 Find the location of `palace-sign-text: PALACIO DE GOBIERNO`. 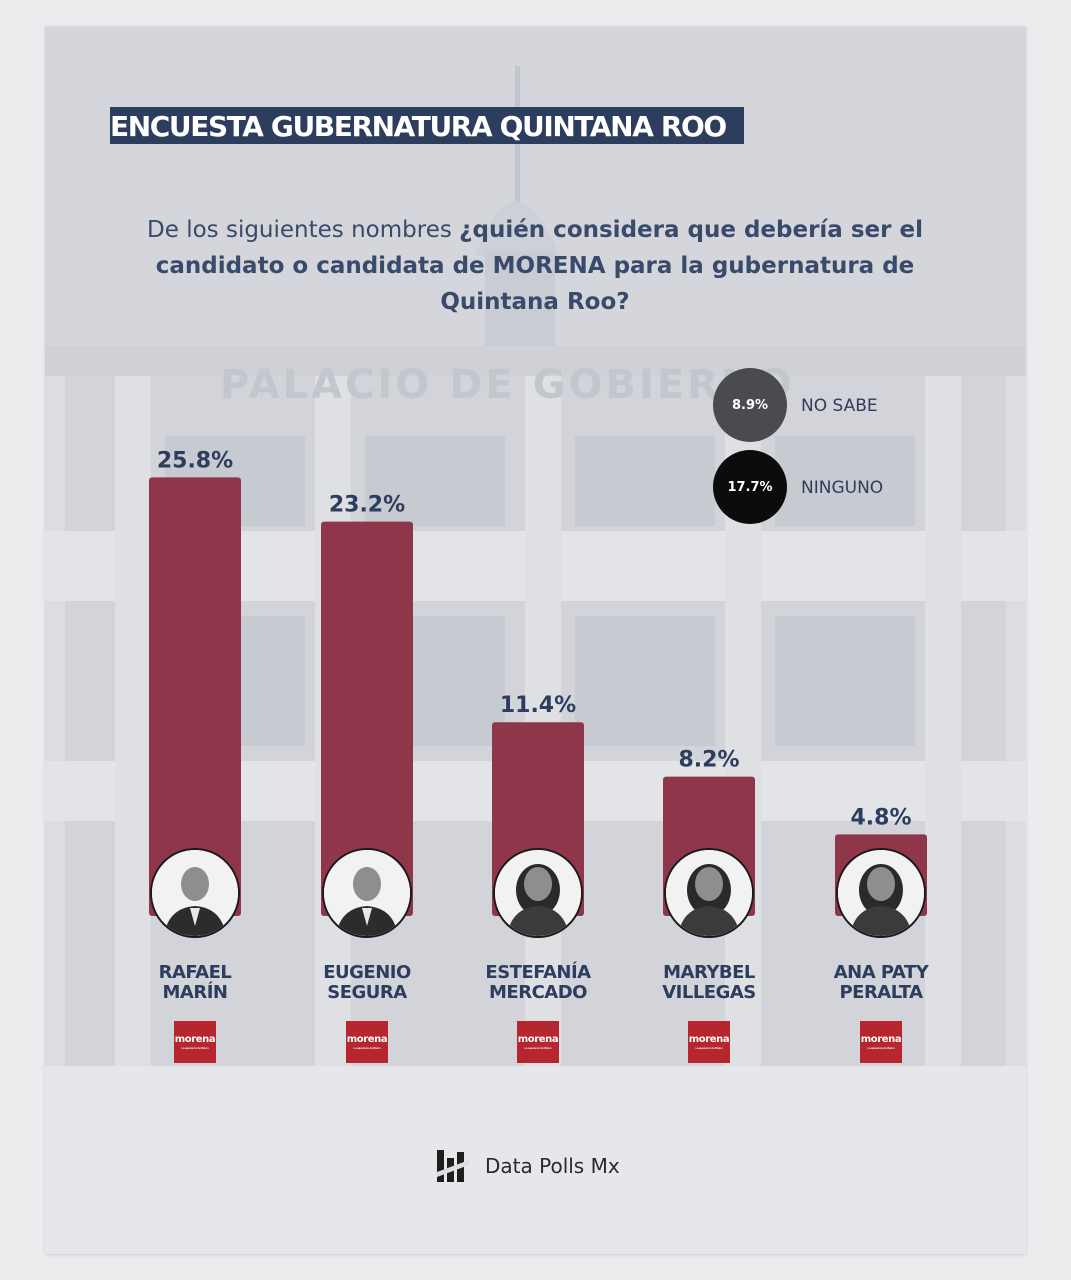

palace-sign-text: PALACIO DE GOBIERNO is located at coordinates (507, 385).